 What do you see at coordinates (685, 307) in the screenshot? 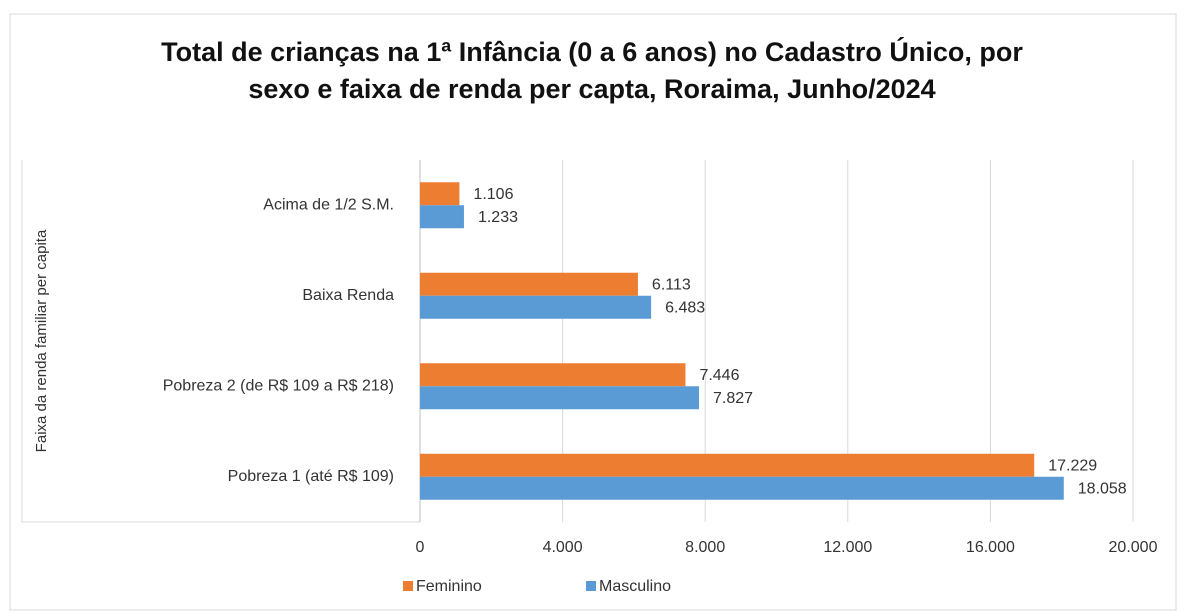
I see `data-label: 6.483` at bounding box center [685, 307].